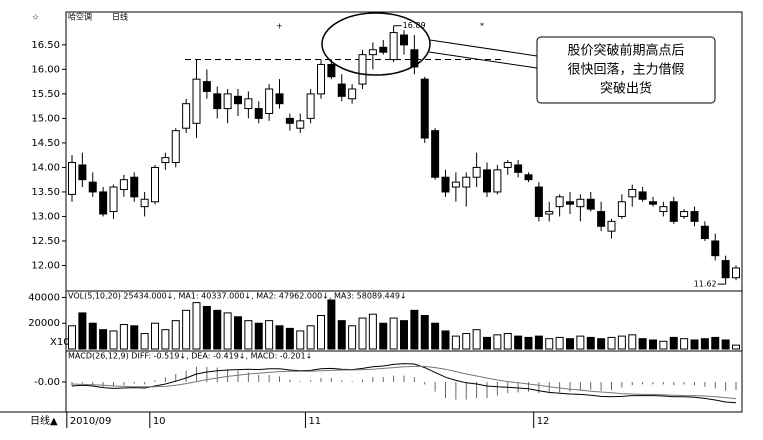 The image size is (763, 440). What do you see at coordinates (45, 167) in the screenshot?
I see `y-tick-label: 14.00` at bounding box center [45, 167].